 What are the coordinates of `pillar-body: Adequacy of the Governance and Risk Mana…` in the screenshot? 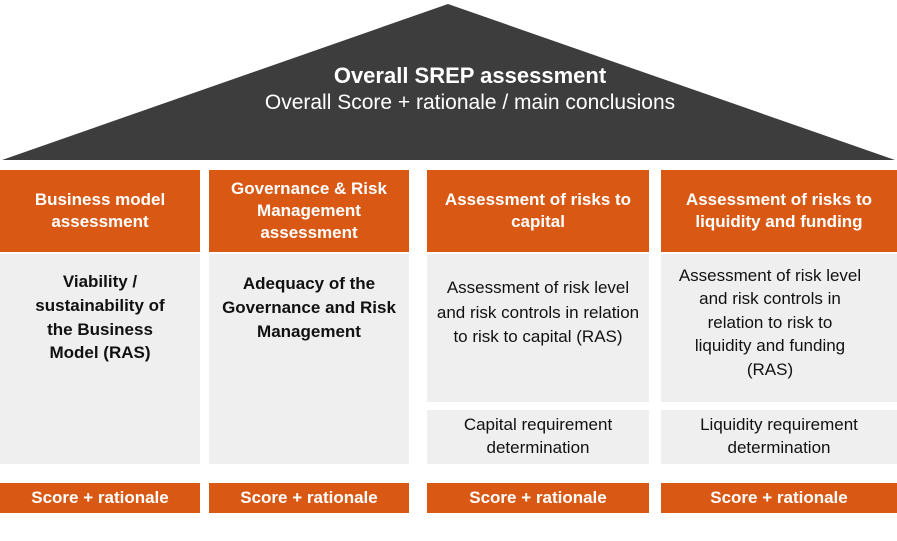 It's located at (309, 359).